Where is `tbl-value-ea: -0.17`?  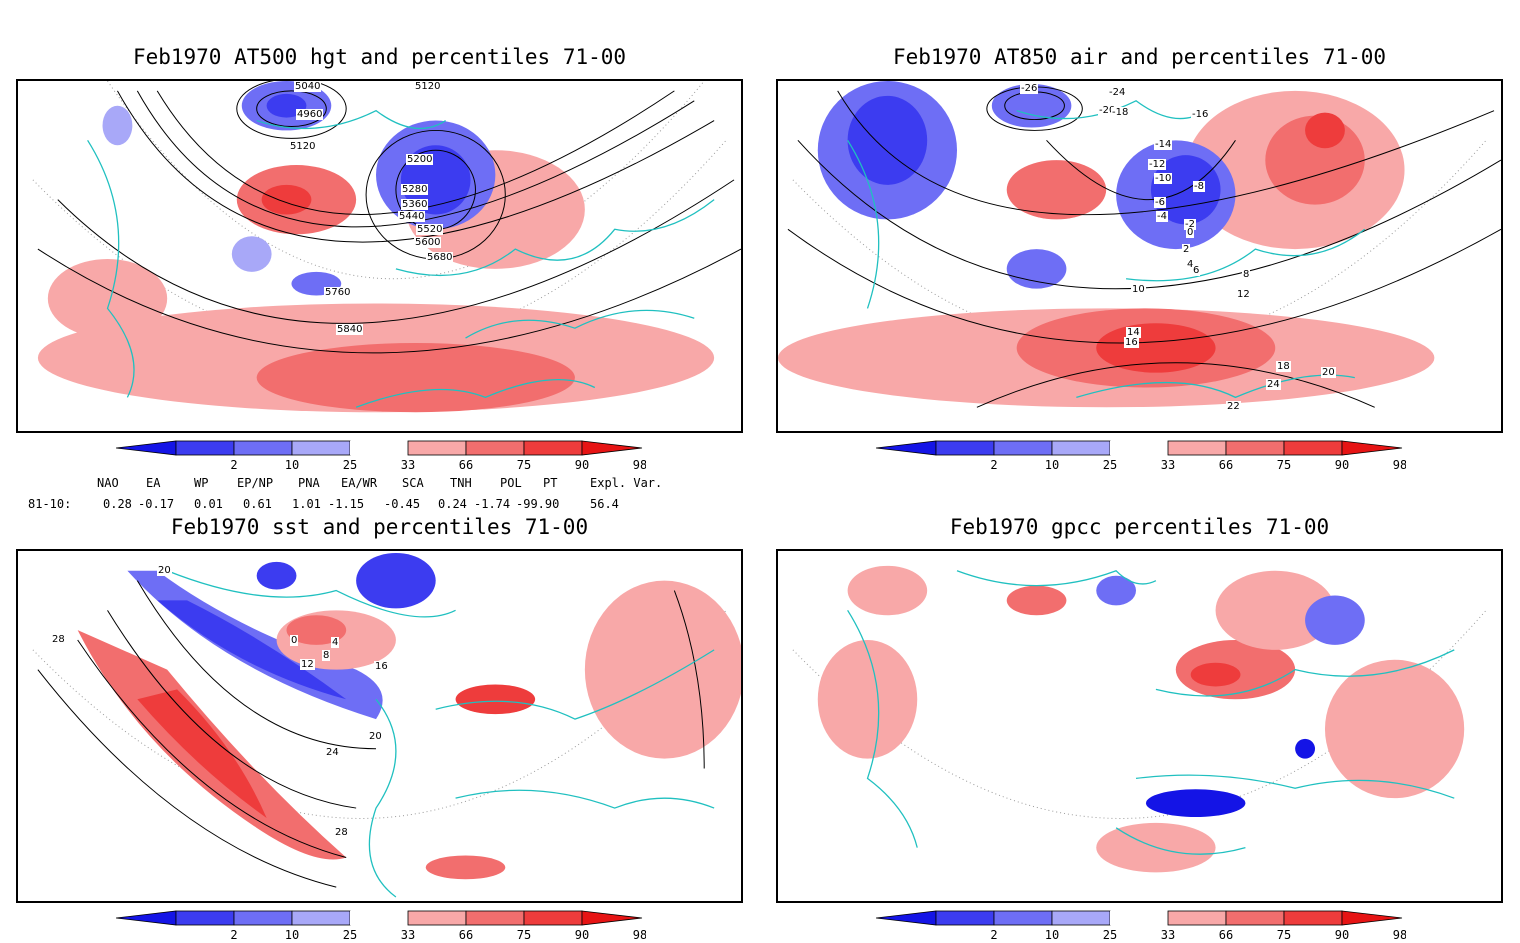 tbl-value-ea: -0.17 is located at coordinates (156, 504).